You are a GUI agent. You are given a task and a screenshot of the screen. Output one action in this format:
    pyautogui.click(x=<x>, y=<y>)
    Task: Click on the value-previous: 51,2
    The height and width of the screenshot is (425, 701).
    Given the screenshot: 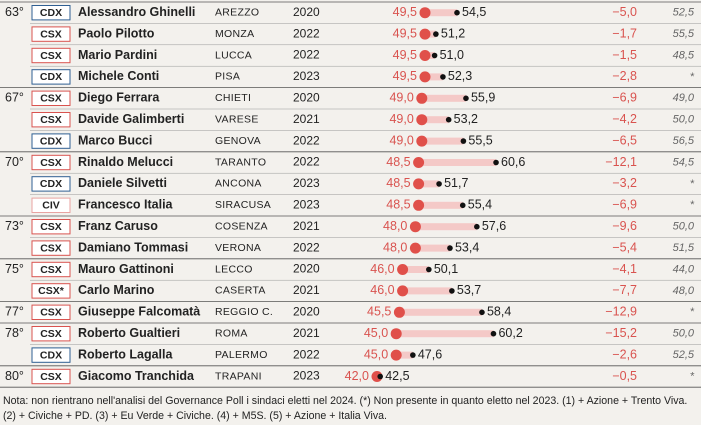 What is the action you would take?
    pyautogui.click(x=453, y=33)
    